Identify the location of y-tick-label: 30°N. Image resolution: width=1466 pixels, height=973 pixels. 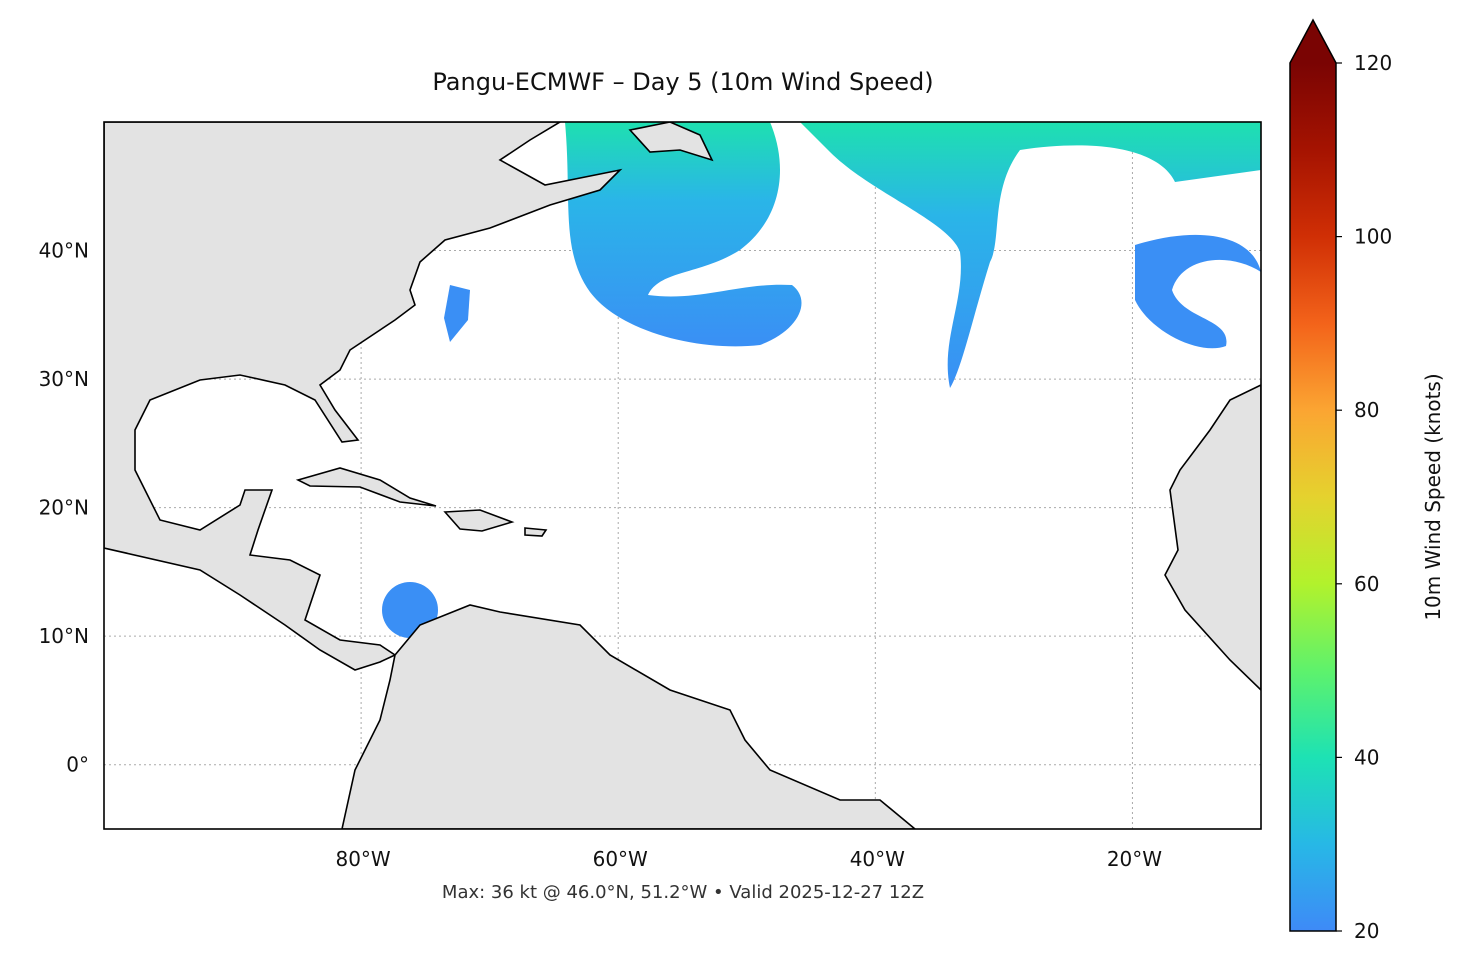
(64, 379).